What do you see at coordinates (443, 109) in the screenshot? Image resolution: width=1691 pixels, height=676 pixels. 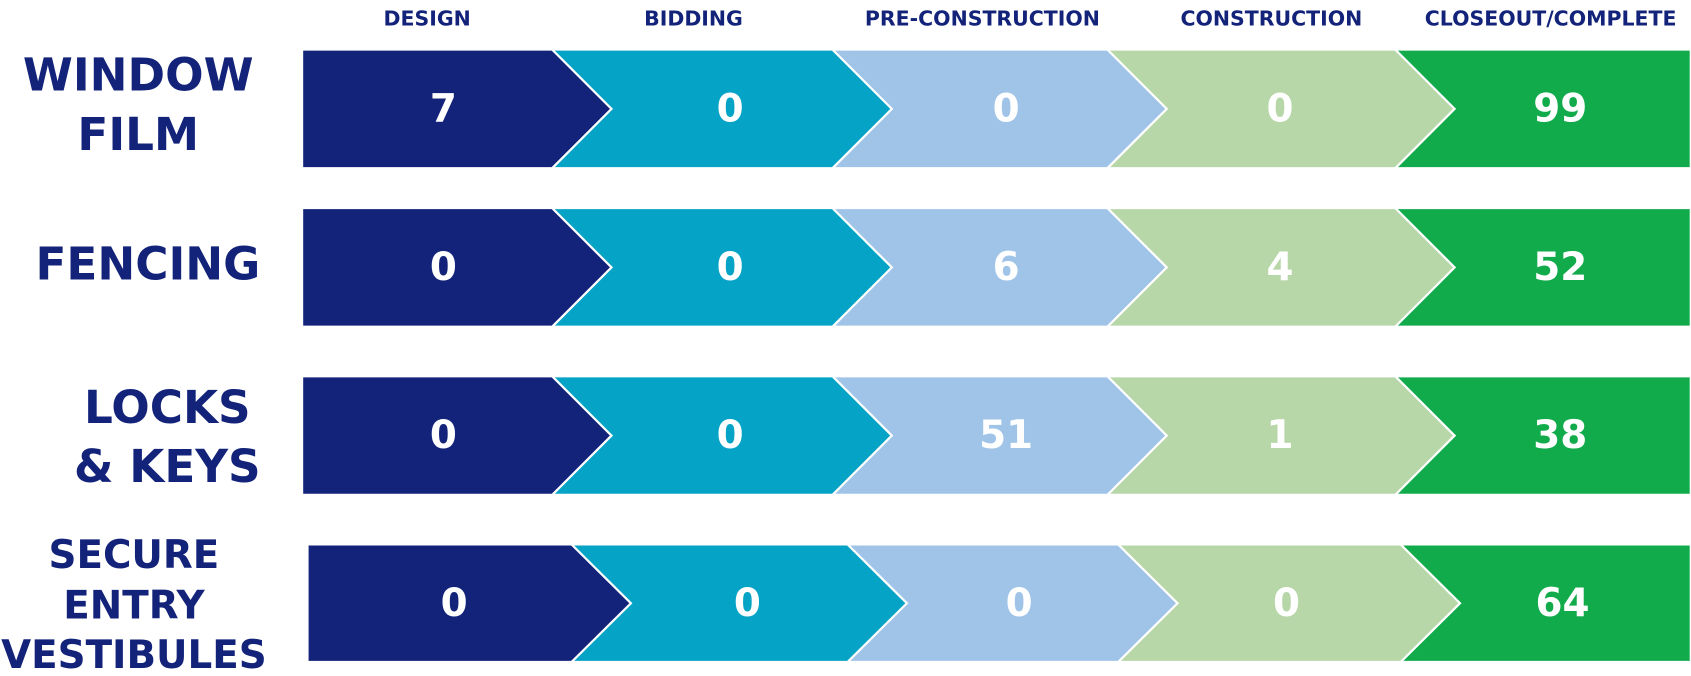 I see `stage-count: 7` at bounding box center [443, 109].